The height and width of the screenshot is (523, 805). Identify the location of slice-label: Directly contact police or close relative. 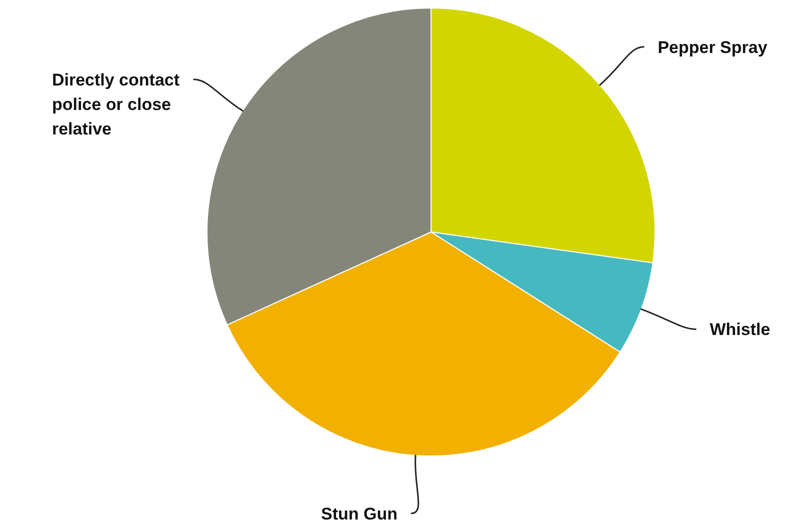
(116, 104).